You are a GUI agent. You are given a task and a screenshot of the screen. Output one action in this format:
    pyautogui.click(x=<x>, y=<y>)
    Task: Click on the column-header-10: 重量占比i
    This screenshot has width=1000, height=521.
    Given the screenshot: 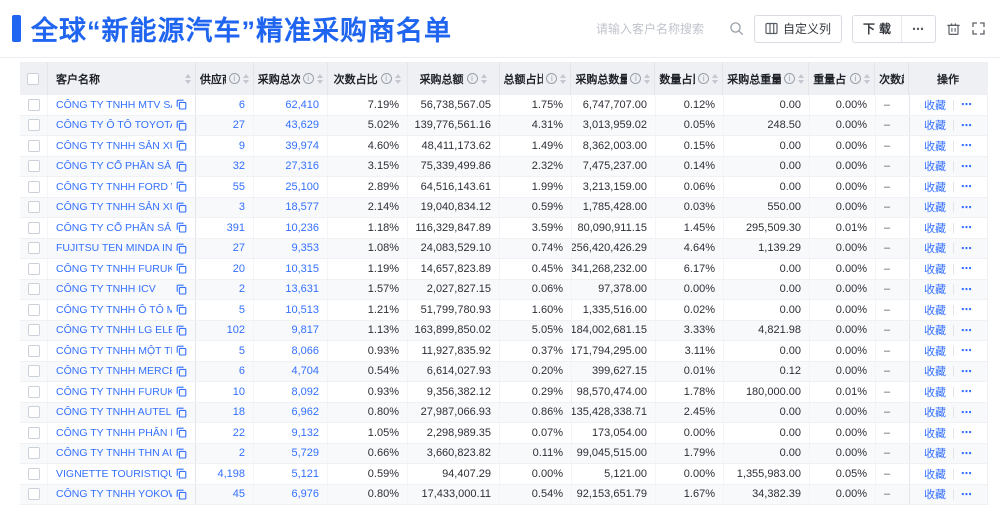 What is the action you would take?
    pyautogui.click(x=842, y=78)
    